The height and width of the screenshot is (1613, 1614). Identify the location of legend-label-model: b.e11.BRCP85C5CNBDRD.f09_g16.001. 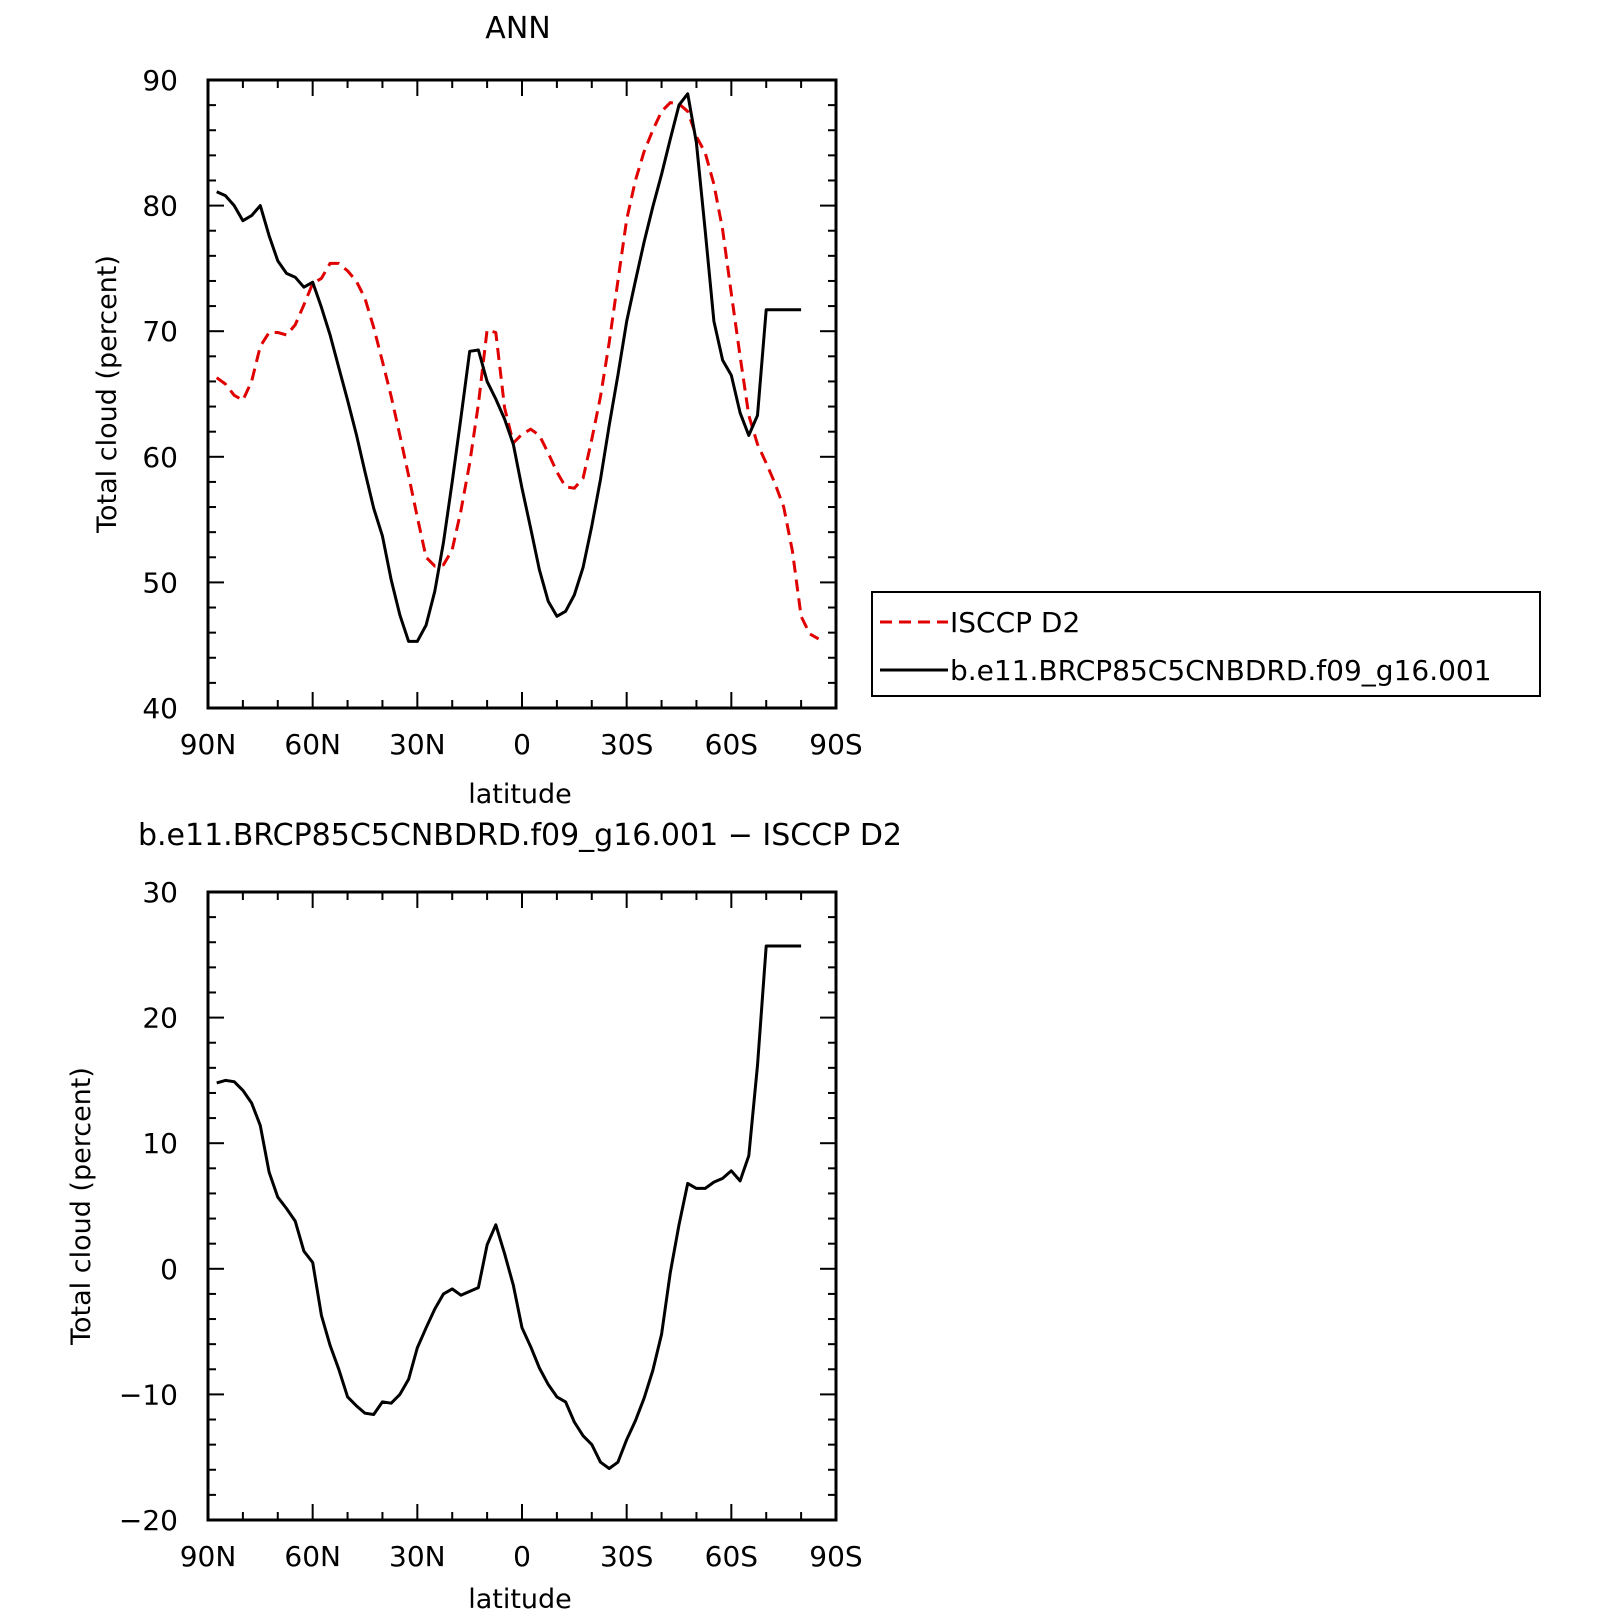
(1221, 670).